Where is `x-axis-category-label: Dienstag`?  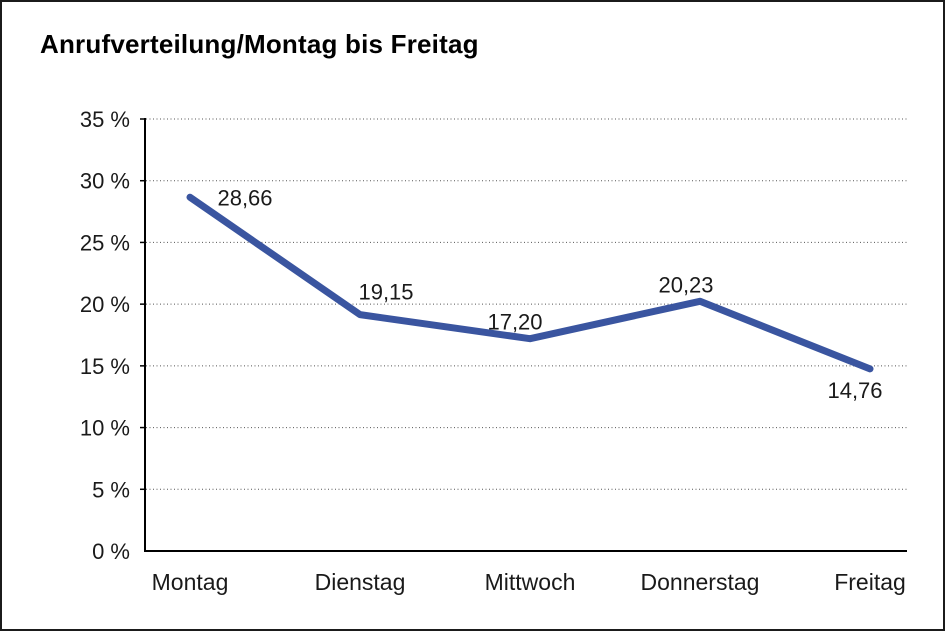
x-axis-category-label: Dienstag is located at coordinates (360, 582).